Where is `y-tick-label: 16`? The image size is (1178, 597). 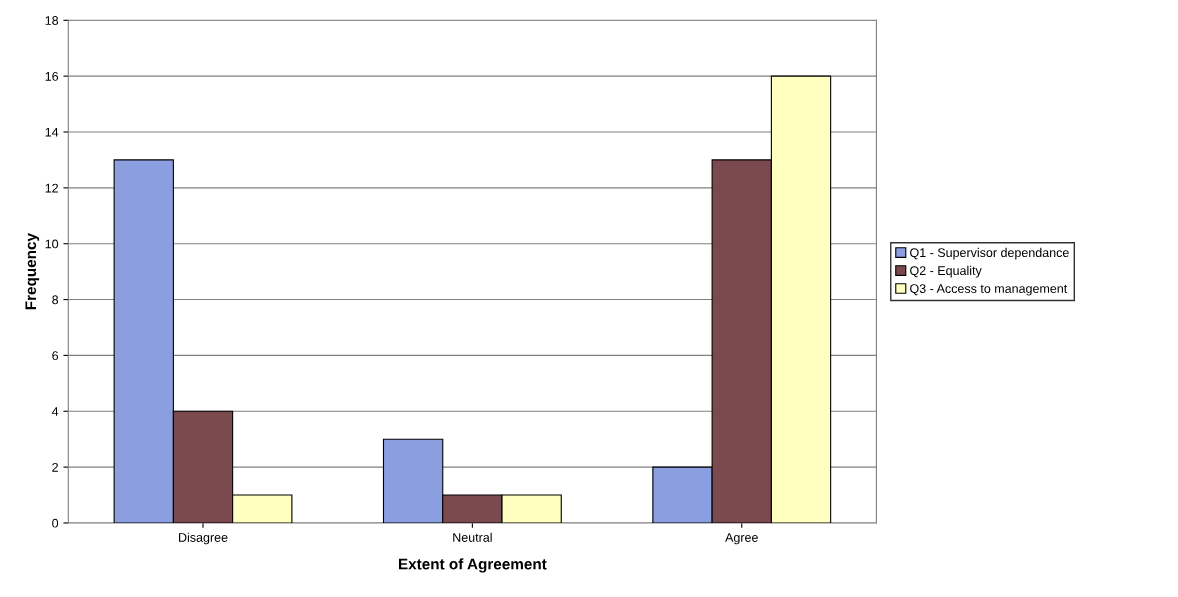 y-tick-label: 16 is located at coordinates (52, 76).